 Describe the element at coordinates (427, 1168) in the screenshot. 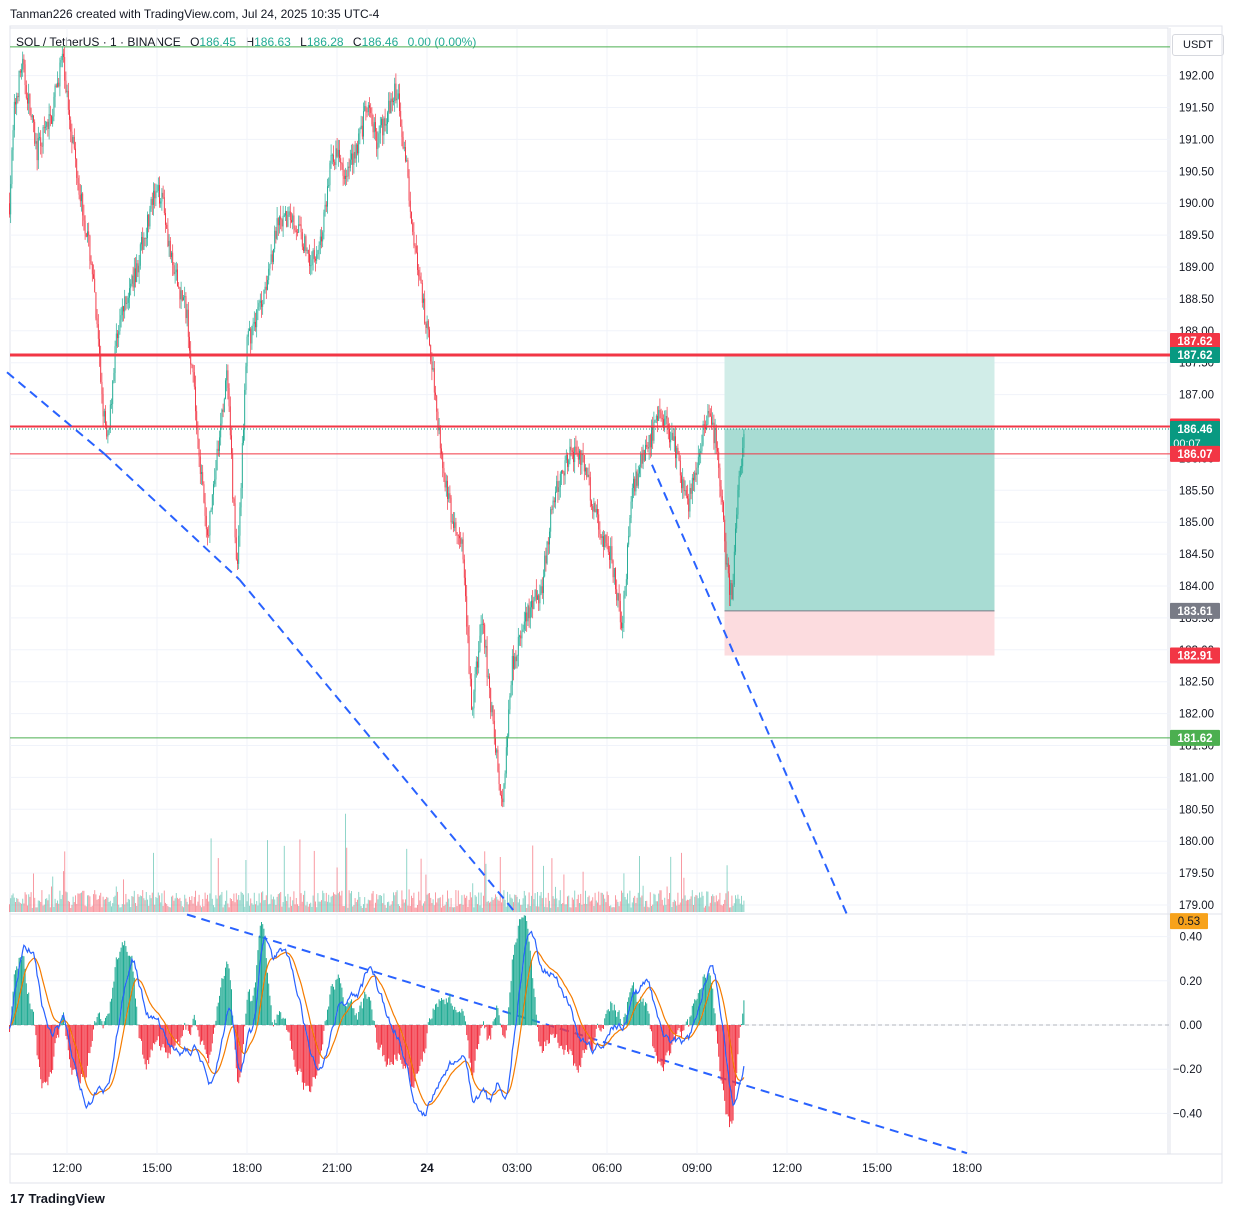

I see `x-tick-label: 24` at that location.